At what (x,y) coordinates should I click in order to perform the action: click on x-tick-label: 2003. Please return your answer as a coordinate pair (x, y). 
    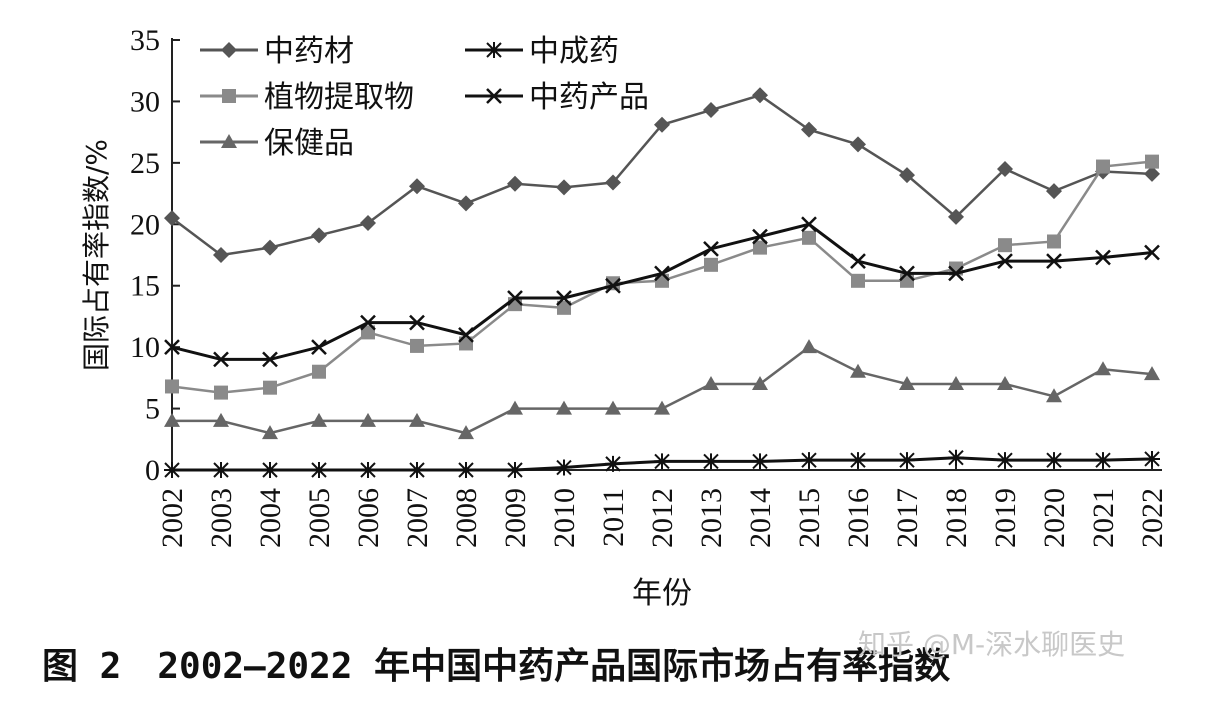
    Looking at the image, I should click on (221, 518).